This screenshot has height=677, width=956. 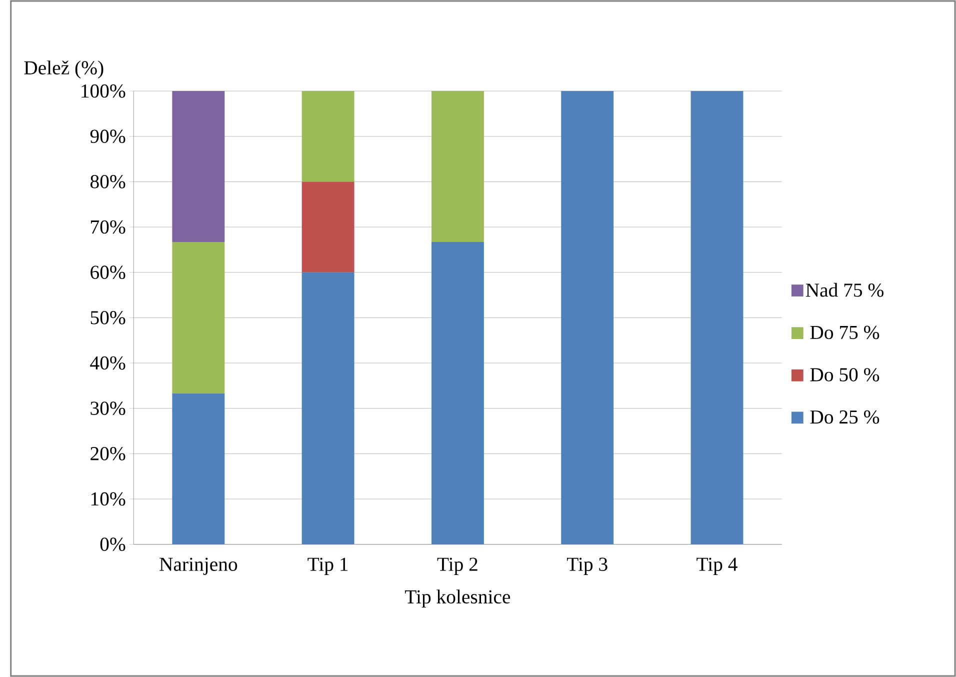 What do you see at coordinates (108, 227) in the screenshot?
I see `y-tick-label: 70%` at bounding box center [108, 227].